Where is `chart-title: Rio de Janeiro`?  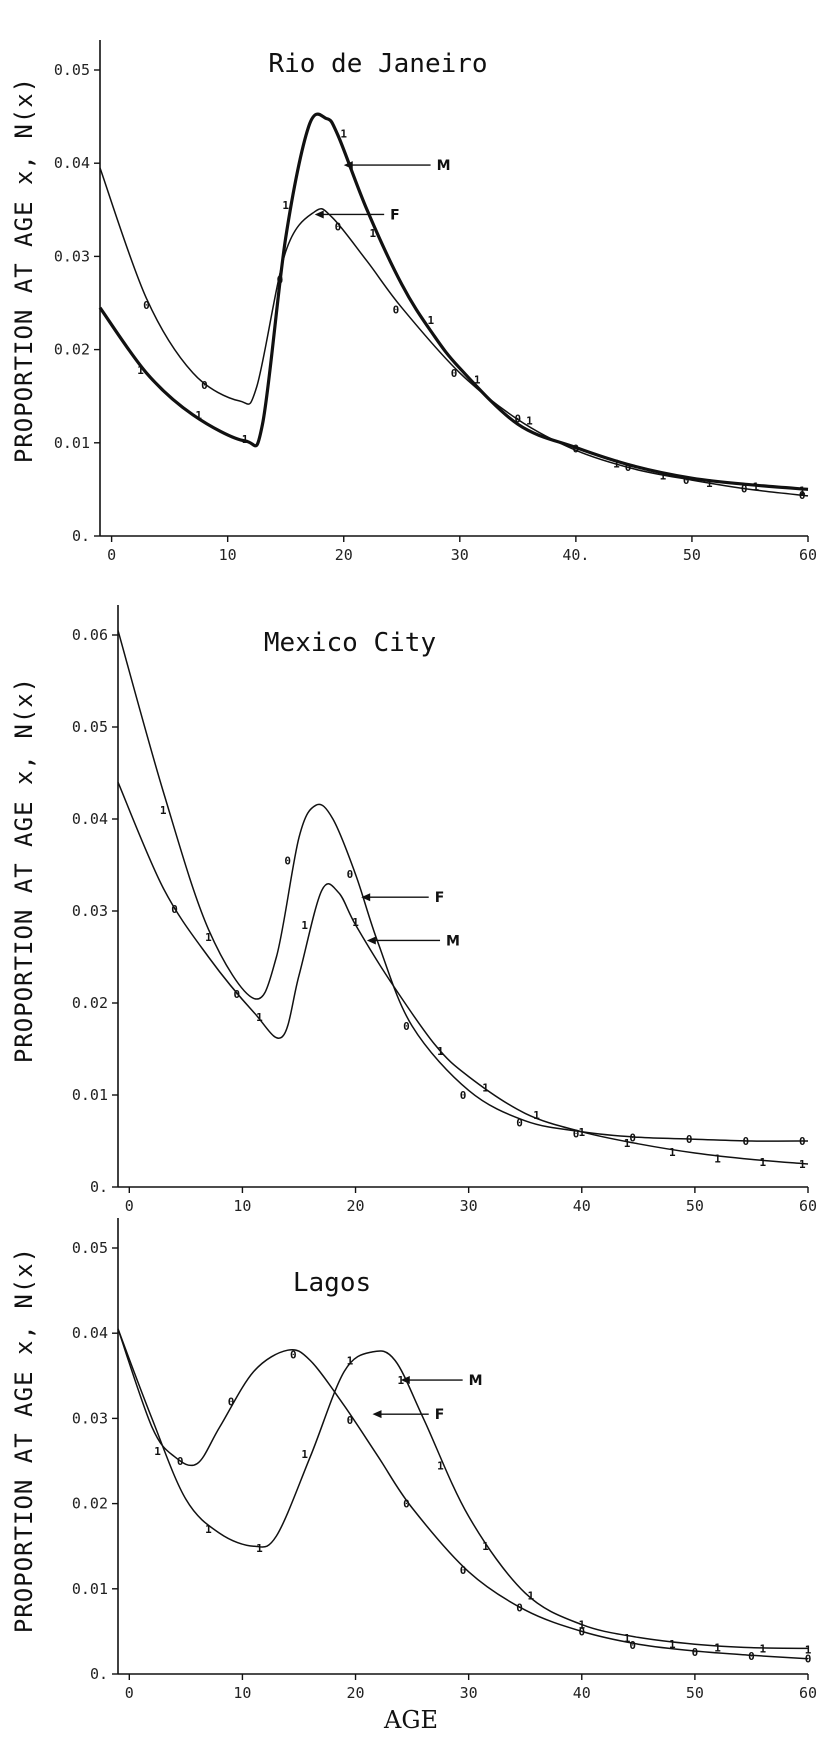 chart-title: Rio de Janeiro is located at coordinates (377, 64).